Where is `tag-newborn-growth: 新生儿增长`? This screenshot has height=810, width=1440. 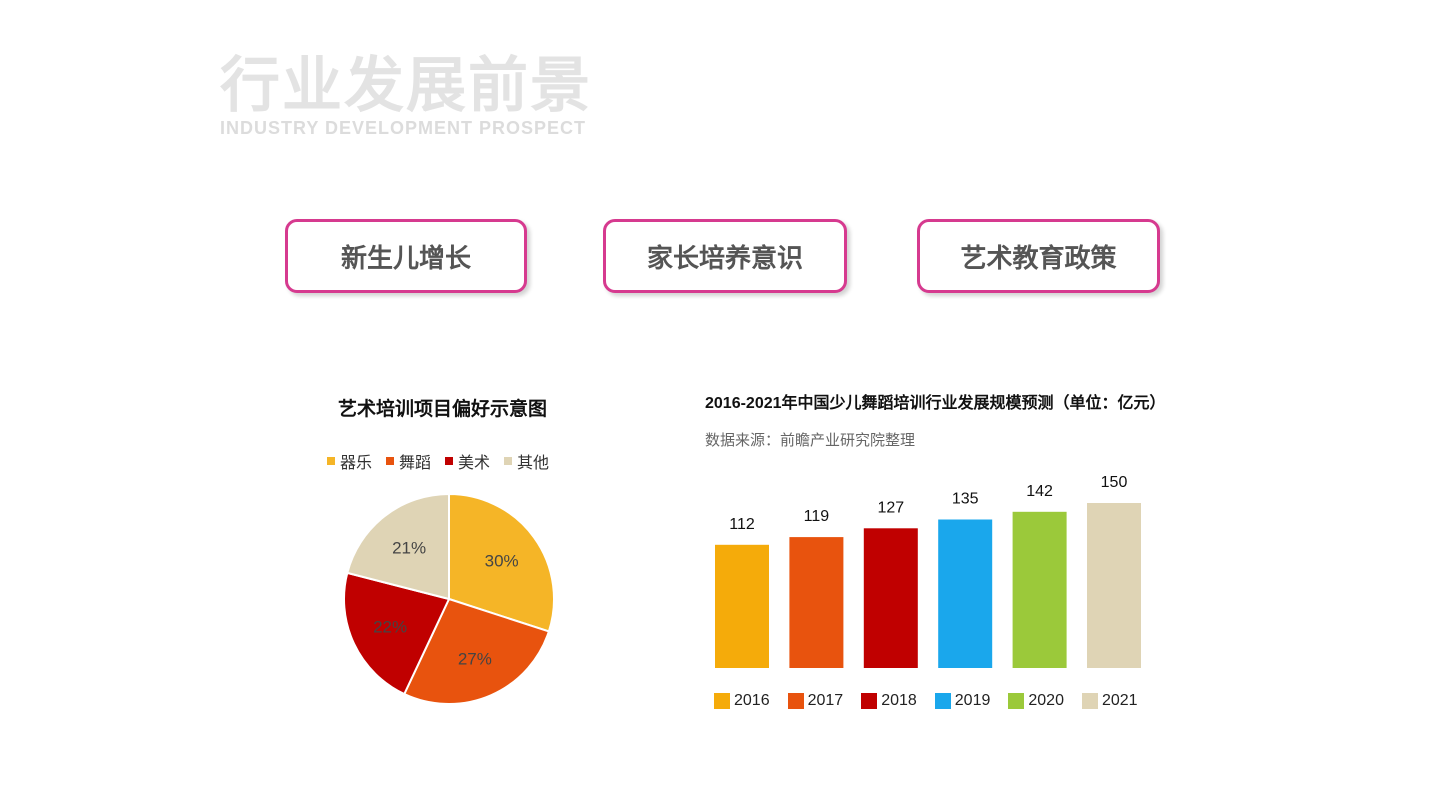 tag-newborn-growth: 新生儿增长 is located at coordinates (406, 256).